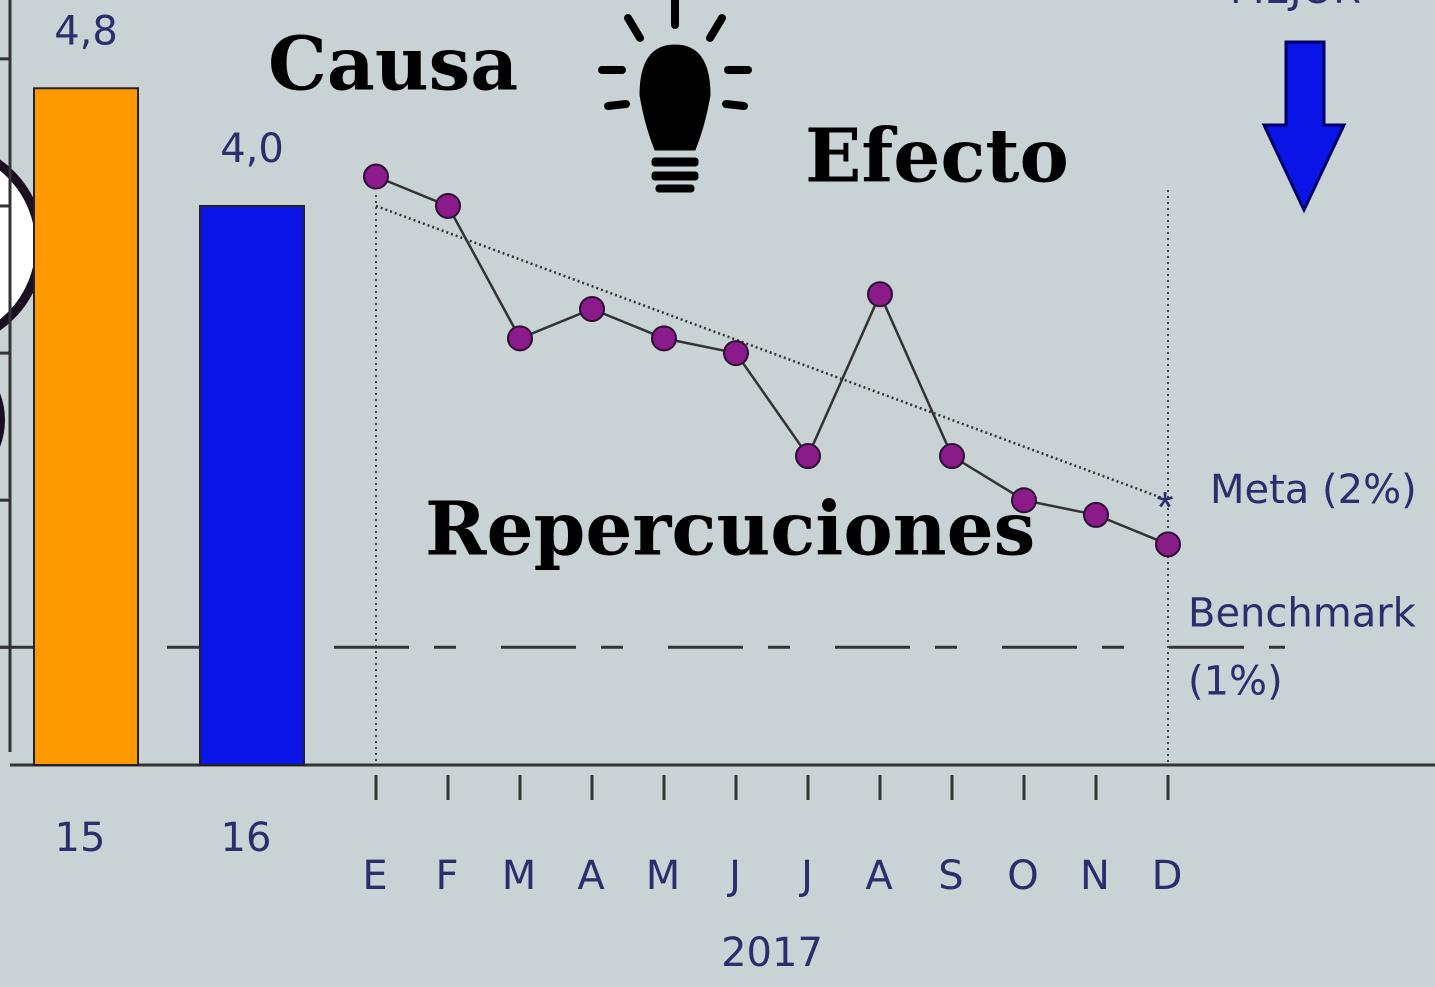 The width and height of the screenshot is (1435, 987). Describe the element at coordinates (951, 876) in the screenshot. I see `x-tick-label: S` at that location.